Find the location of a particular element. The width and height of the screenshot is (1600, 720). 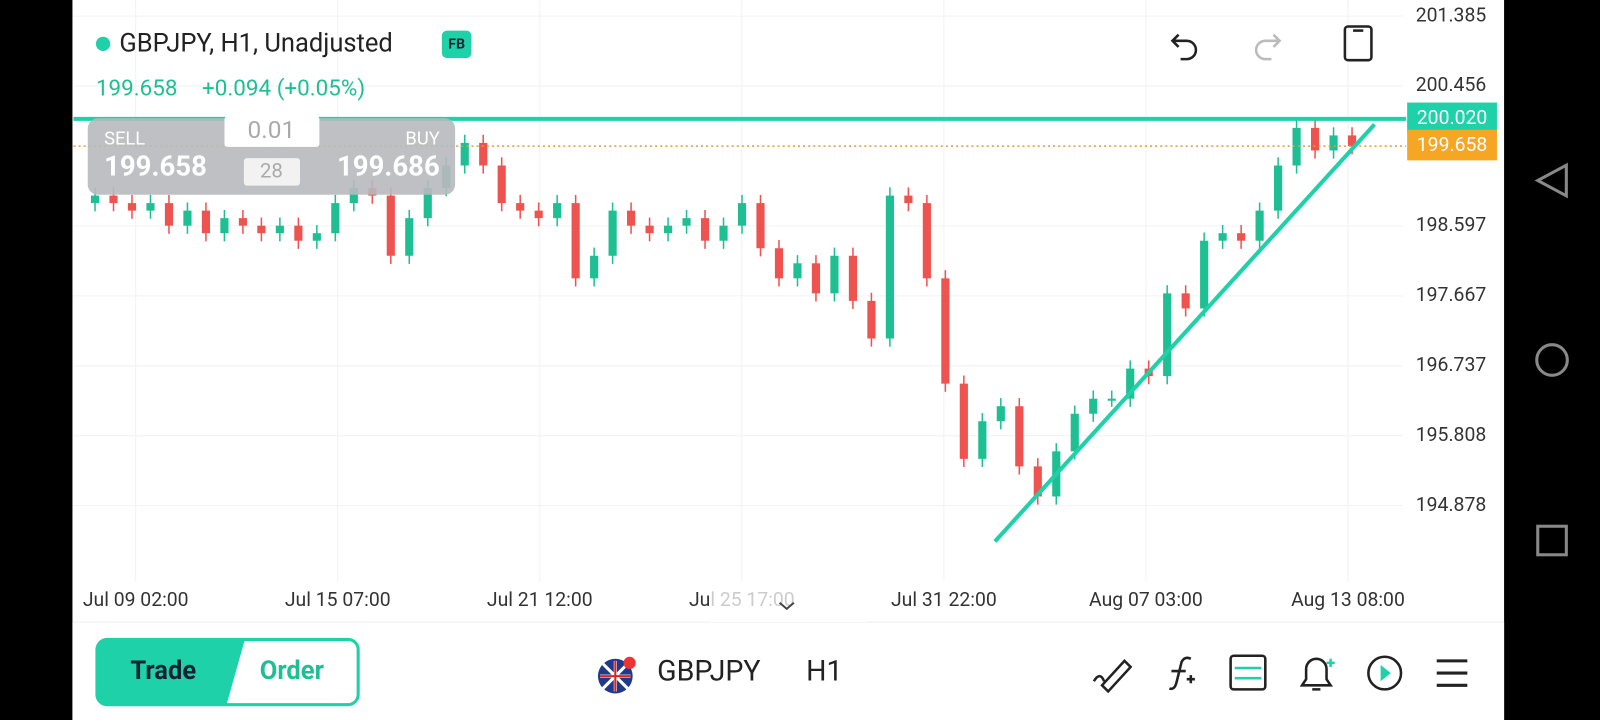

trade-bg is located at coordinates (170, 672).